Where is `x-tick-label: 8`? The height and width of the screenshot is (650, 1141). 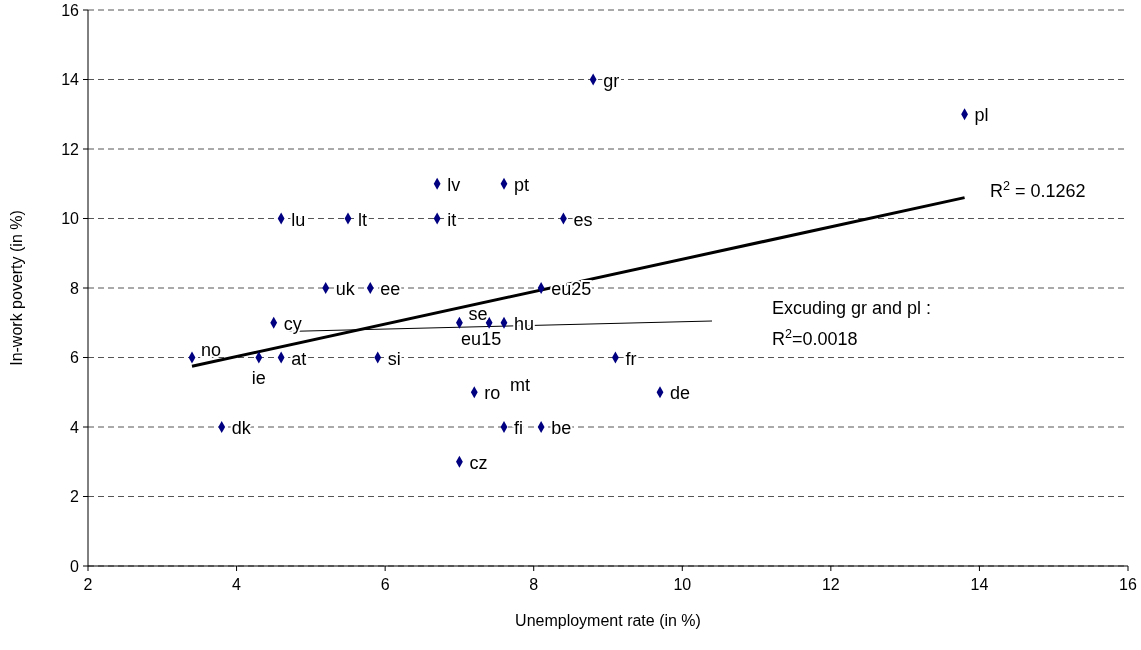 x-tick-label: 8 is located at coordinates (534, 584).